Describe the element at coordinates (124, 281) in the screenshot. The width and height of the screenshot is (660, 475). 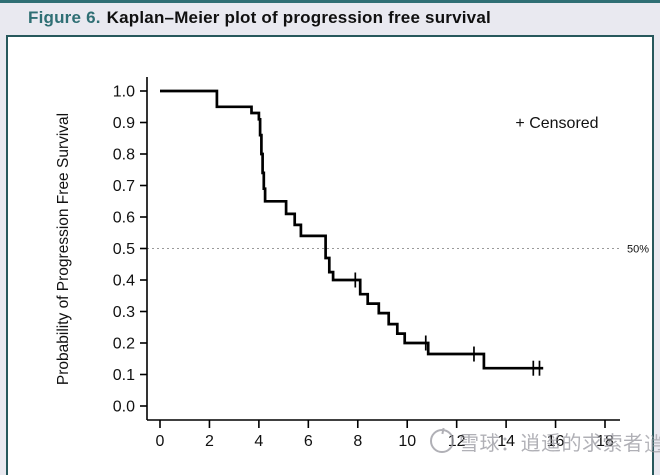
I see `y-tick-label: 0.4` at that location.